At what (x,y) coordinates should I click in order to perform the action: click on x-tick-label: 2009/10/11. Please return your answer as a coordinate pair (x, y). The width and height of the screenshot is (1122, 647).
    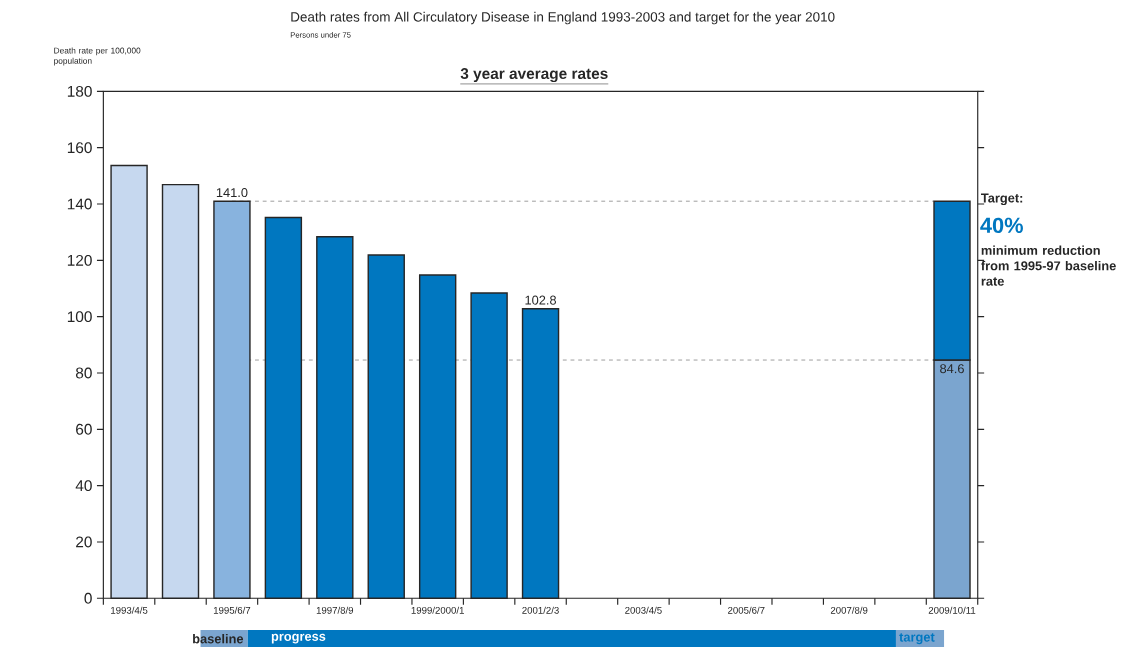
    Looking at the image, I should click on (952, 610).